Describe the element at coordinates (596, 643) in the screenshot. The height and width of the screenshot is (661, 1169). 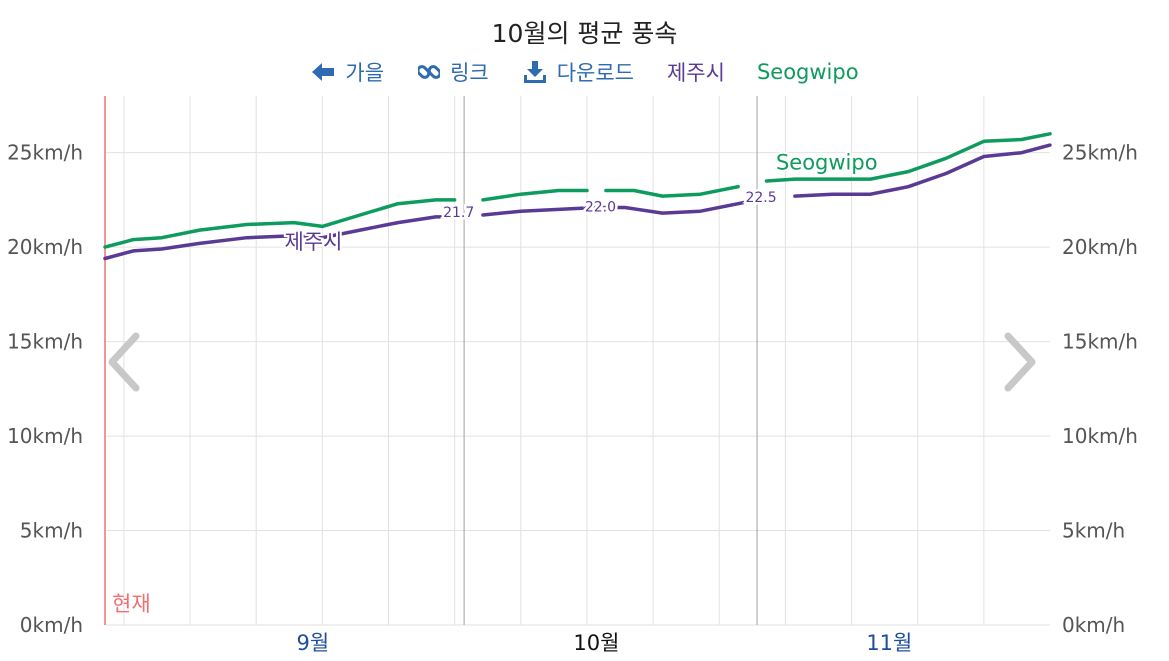
I see `month-label: 10월` at that location.